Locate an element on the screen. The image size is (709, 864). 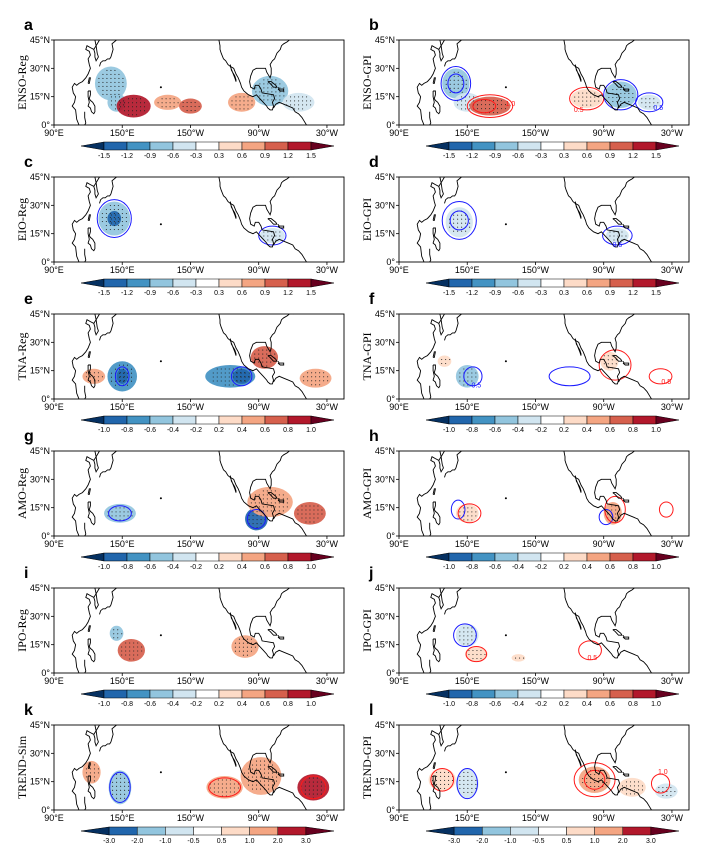
colorbar-tick-label: -0.8 is located at coordinates (127, 704).